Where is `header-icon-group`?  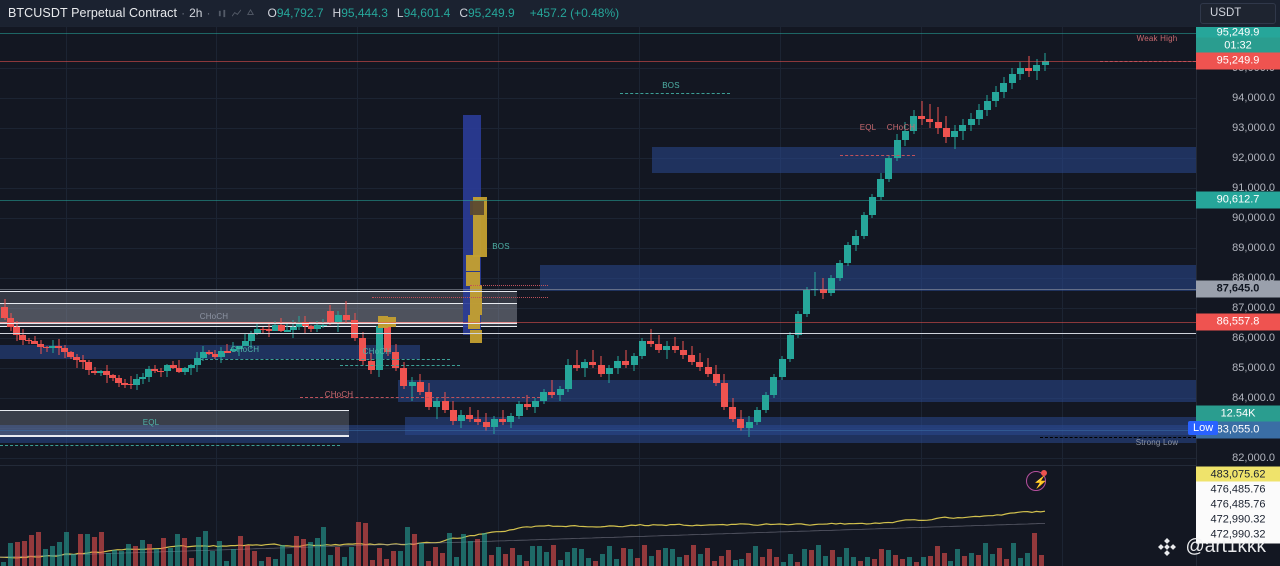 header-icon-group is located at coordinates (236, 13).